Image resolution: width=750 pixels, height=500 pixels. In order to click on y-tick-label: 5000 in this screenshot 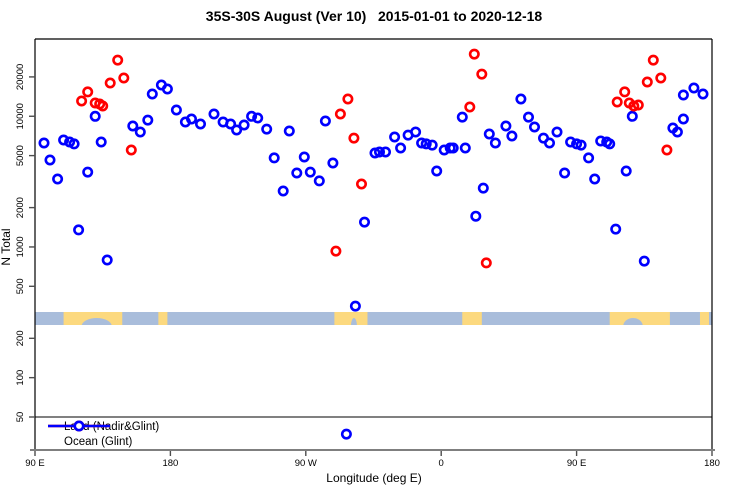, I will do `click(20, 155)`.